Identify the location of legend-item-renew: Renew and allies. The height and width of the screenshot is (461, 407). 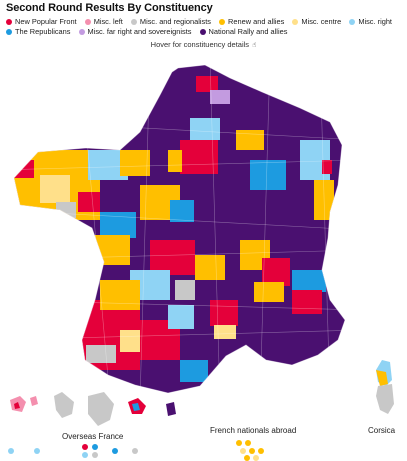
(251, 22).